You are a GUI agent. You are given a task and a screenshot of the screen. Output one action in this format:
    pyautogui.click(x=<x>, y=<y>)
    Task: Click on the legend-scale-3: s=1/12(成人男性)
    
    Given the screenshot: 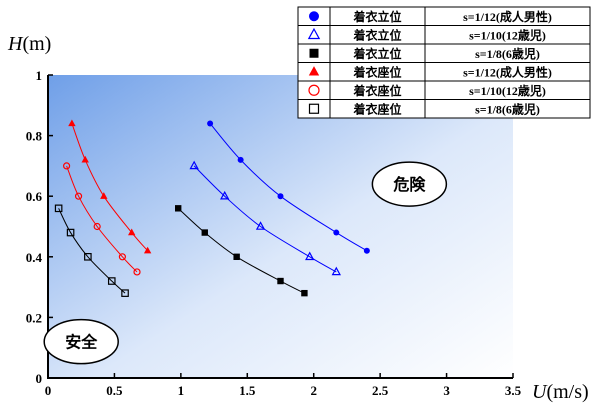 What is the action you would take?
    pyautogui.click(x=507, y=71)
    